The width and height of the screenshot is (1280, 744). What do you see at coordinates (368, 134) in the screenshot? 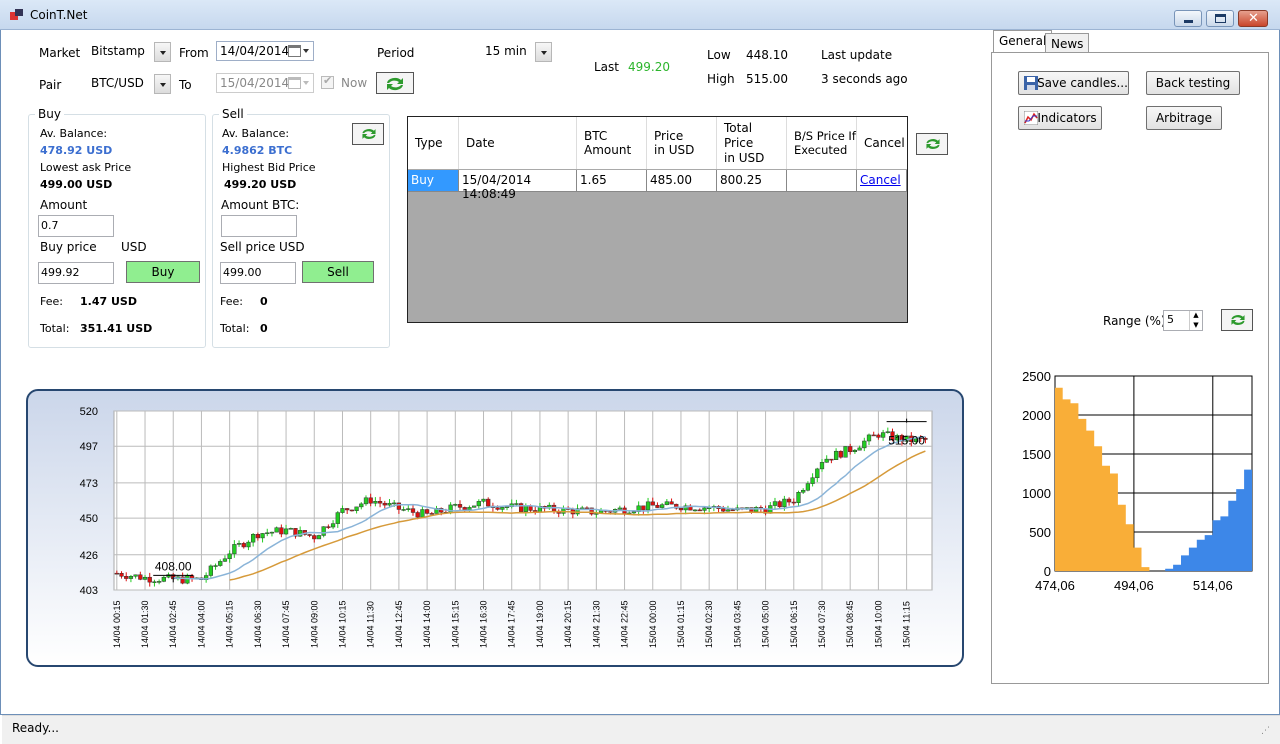
I see `sell-refresh-button` at bounding box center [368, 134].